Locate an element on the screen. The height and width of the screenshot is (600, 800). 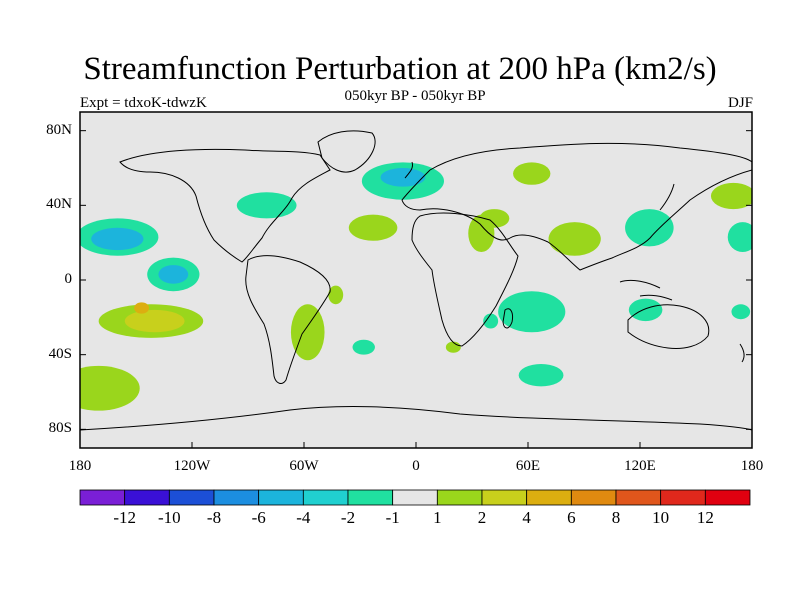
madagascar-negative is located at coordinates (491, 321).